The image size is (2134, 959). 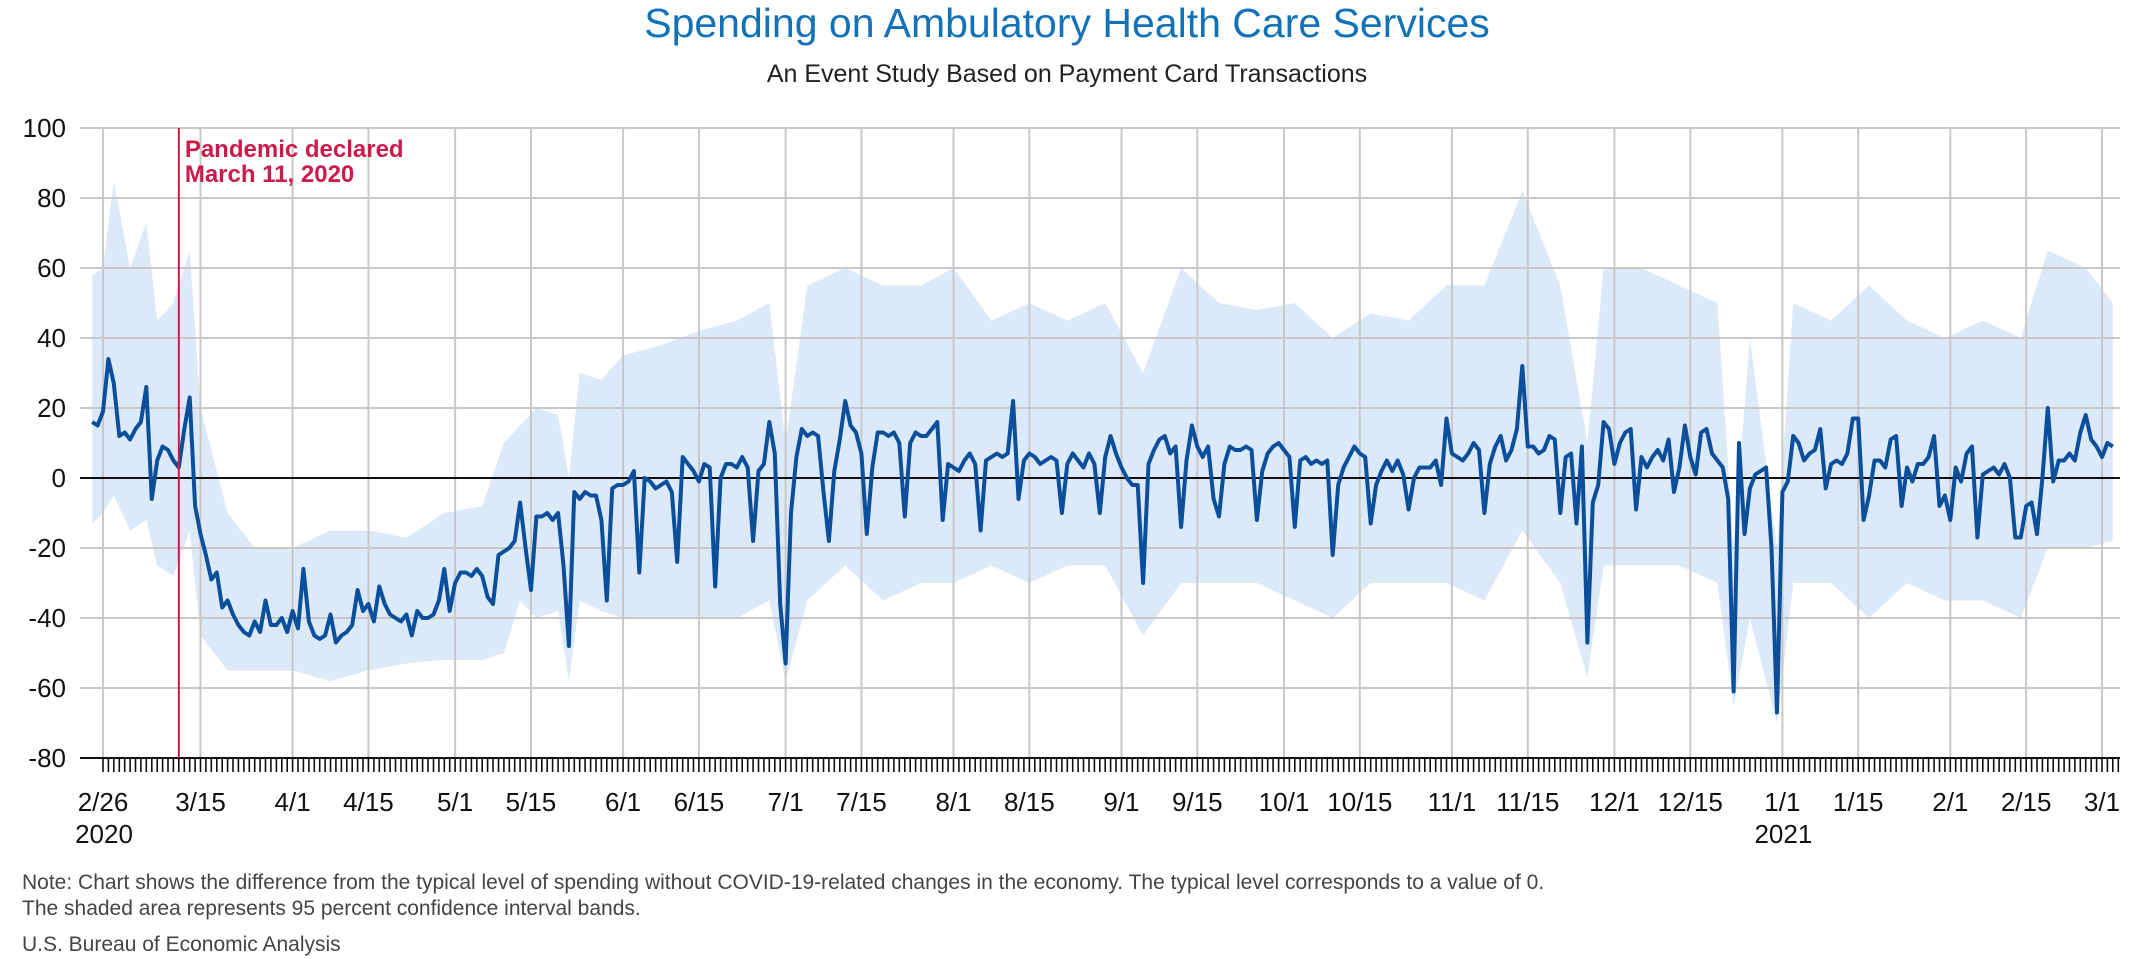 I want to click on x-tick-label: 3/1, so click(x=2102, y=802).